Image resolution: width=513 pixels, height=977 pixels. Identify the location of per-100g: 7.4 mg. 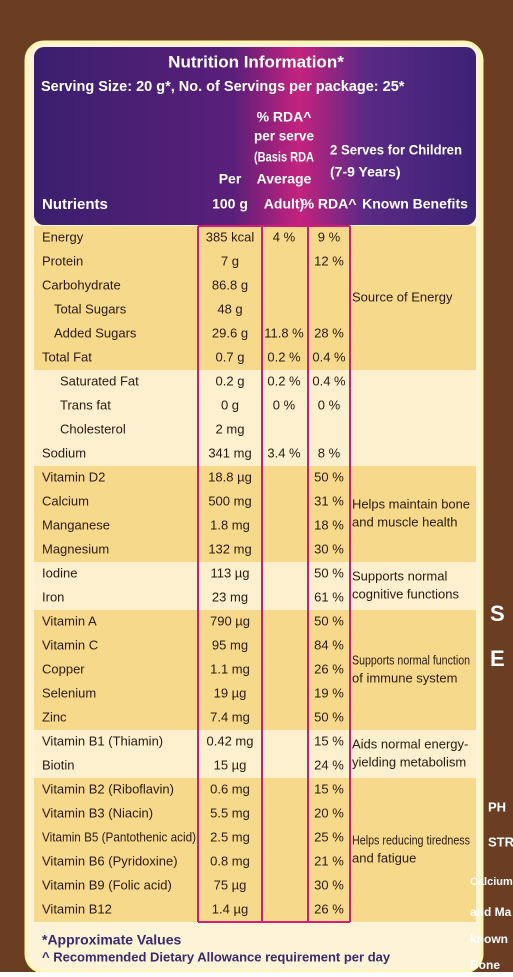
(230, 716).